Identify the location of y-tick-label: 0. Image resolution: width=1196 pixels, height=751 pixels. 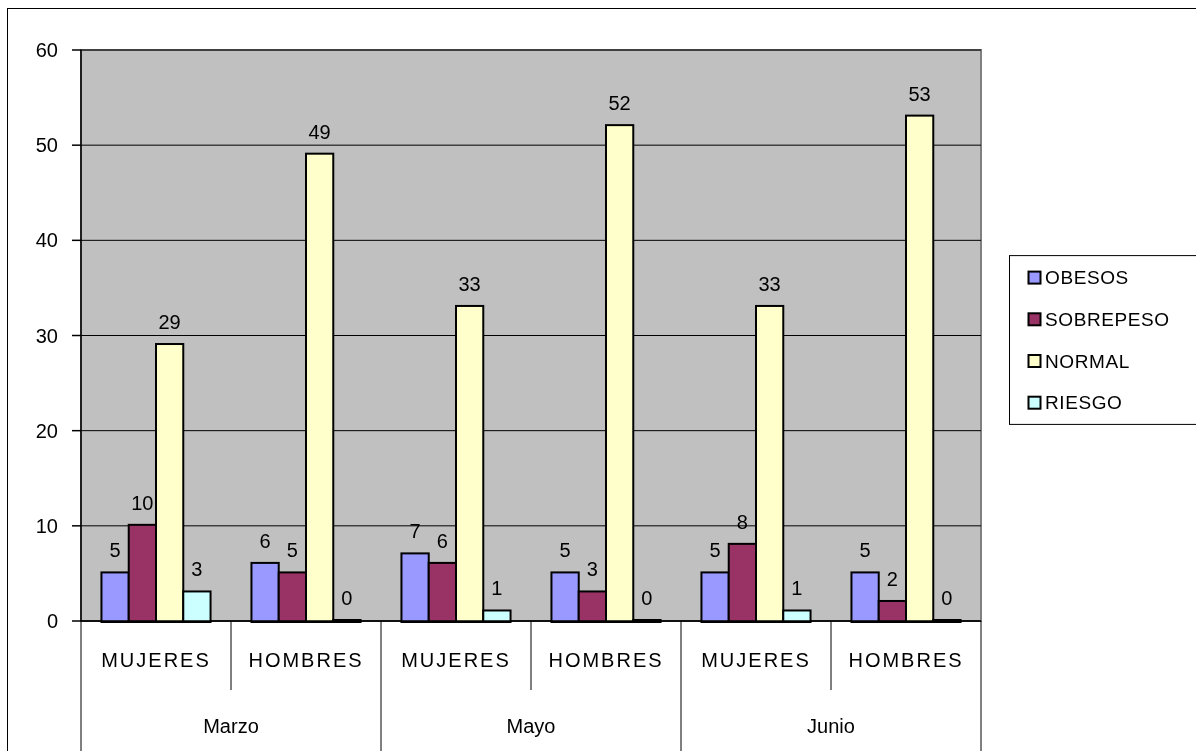
(52, 621).